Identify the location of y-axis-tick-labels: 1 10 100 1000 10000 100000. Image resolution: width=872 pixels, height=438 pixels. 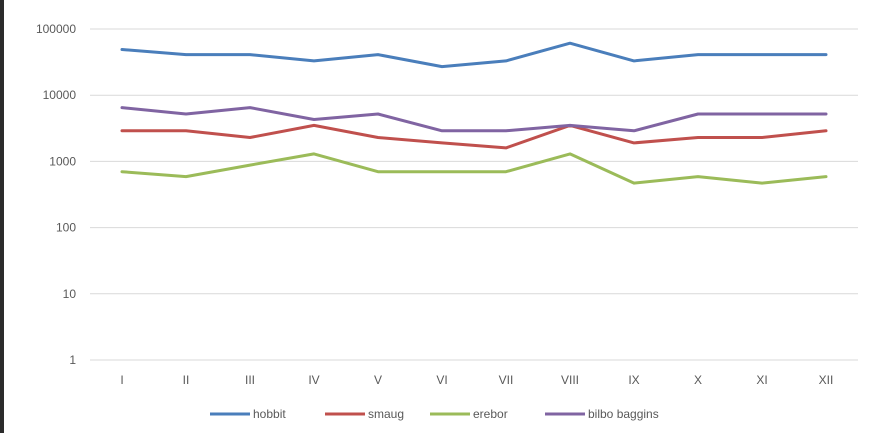
(56, 194).